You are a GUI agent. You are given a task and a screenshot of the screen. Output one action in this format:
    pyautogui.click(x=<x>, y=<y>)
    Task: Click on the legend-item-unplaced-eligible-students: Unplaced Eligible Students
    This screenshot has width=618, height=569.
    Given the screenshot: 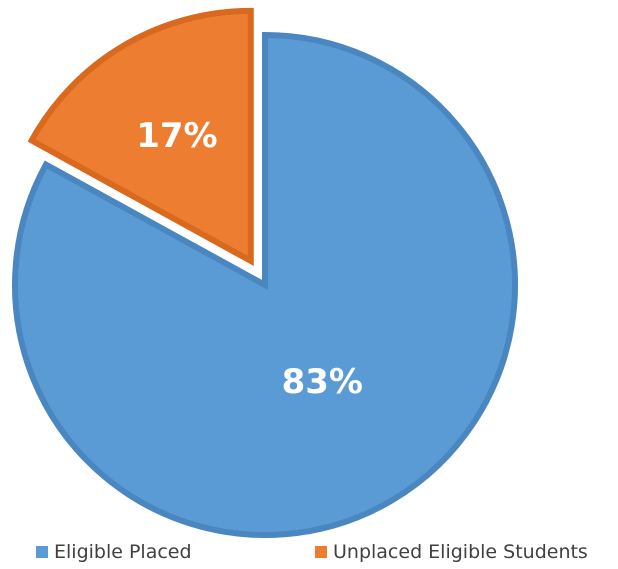 What is the action you would take?
    pyautogui.click(x=451, y=552)
    